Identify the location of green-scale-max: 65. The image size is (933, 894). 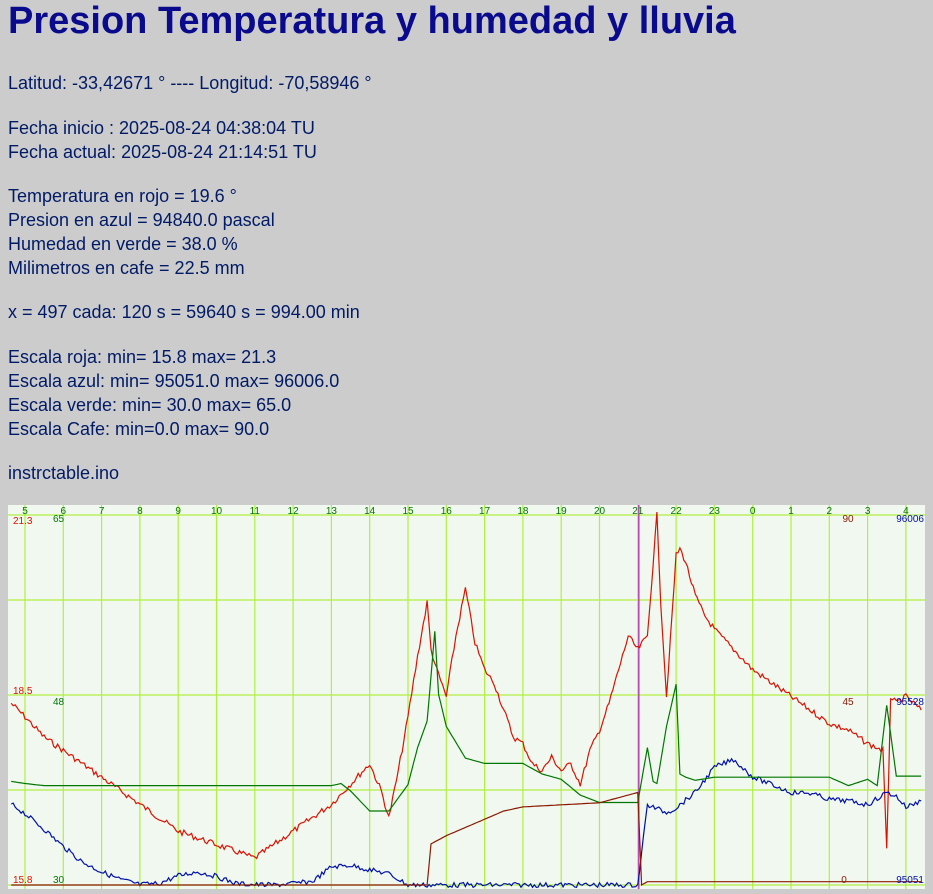
(59, 519).